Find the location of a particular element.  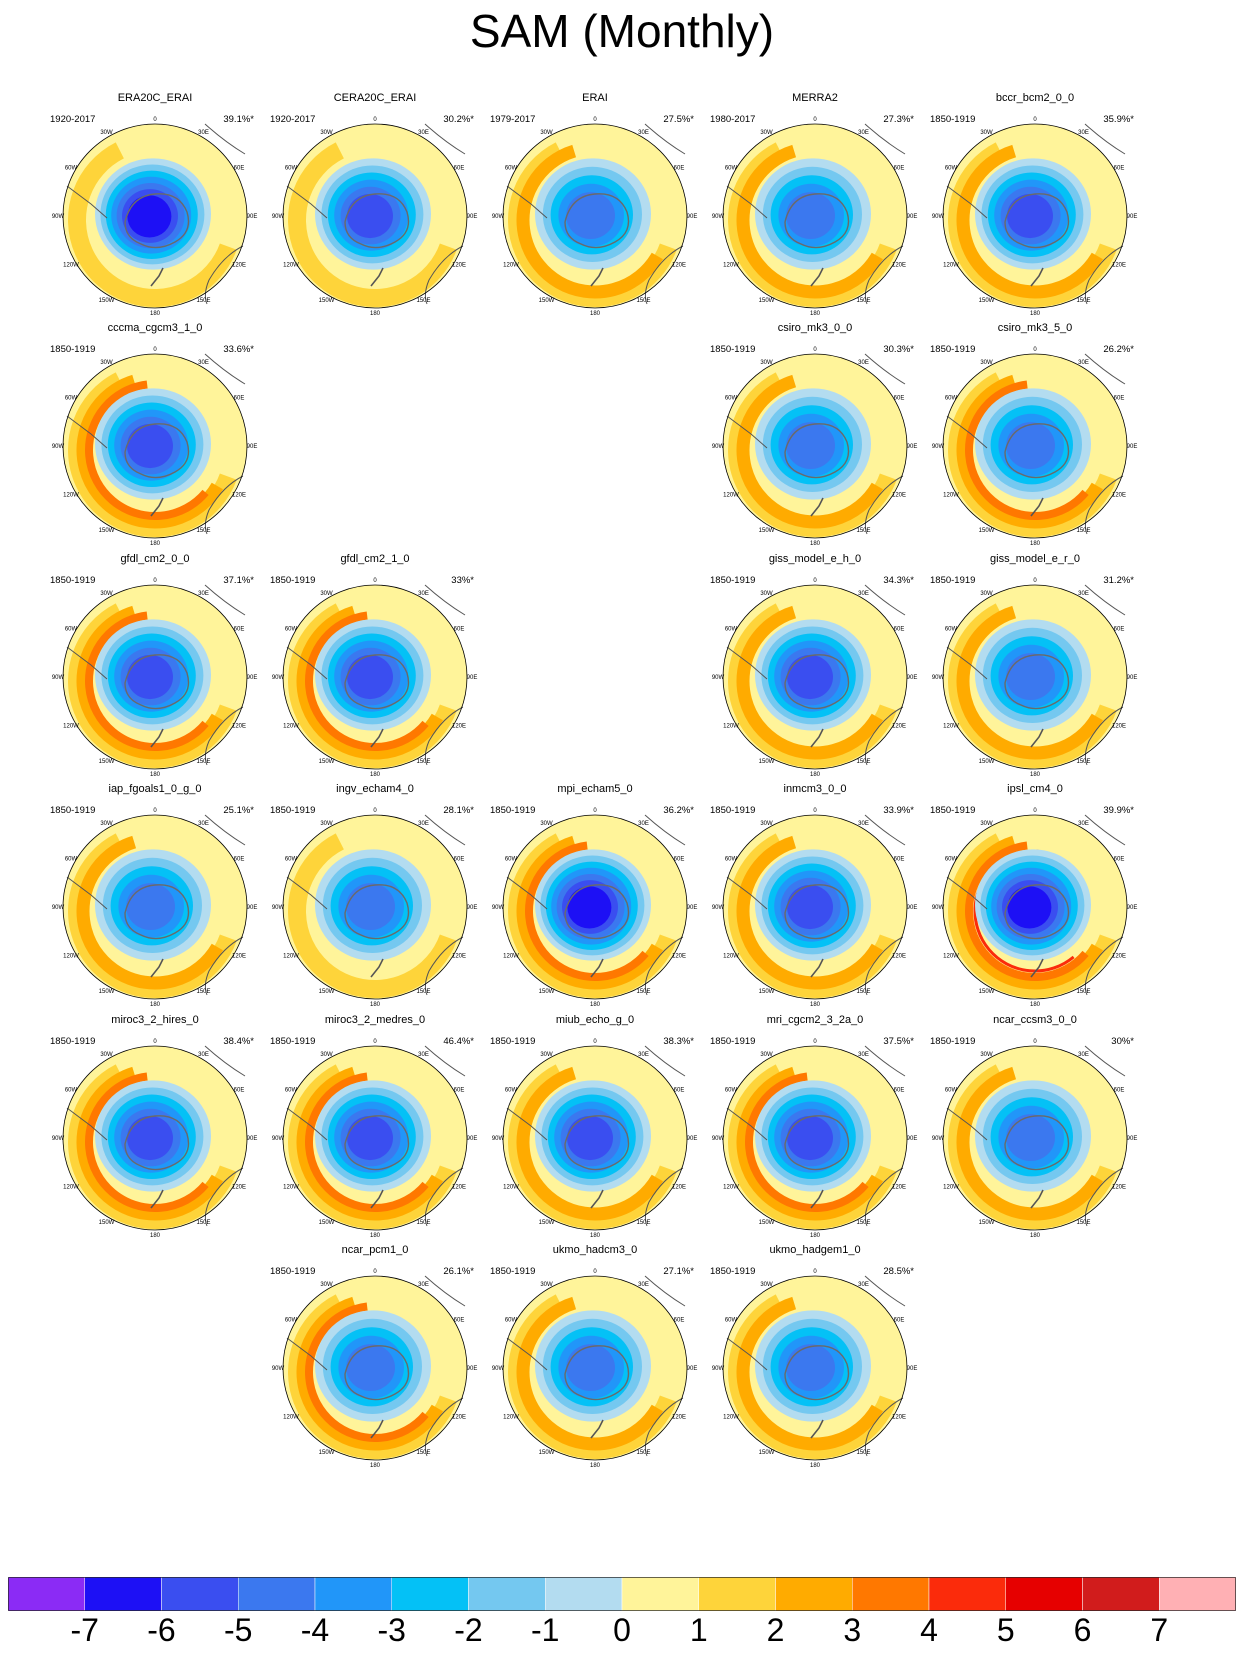

colorbar-tick-label: -7 is located at coordinates (84, 1630).